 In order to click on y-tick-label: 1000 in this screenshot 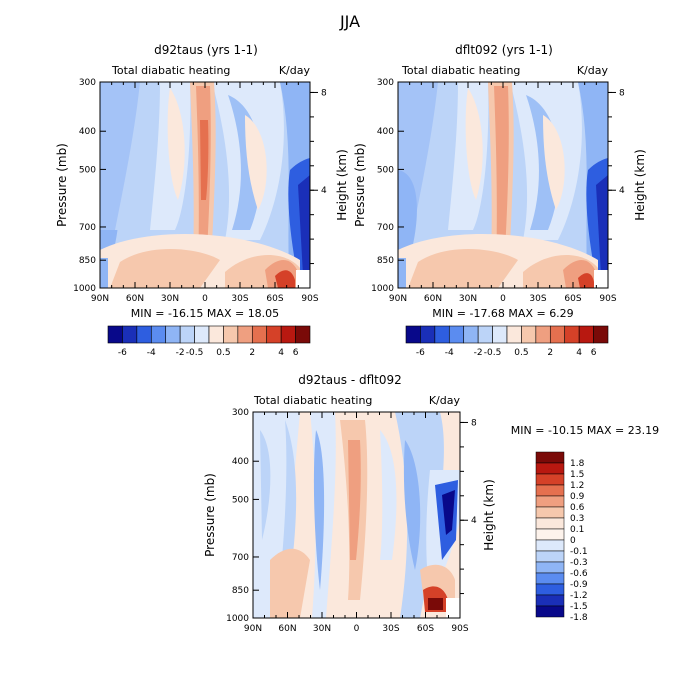, I will do `click(237, 619)`.